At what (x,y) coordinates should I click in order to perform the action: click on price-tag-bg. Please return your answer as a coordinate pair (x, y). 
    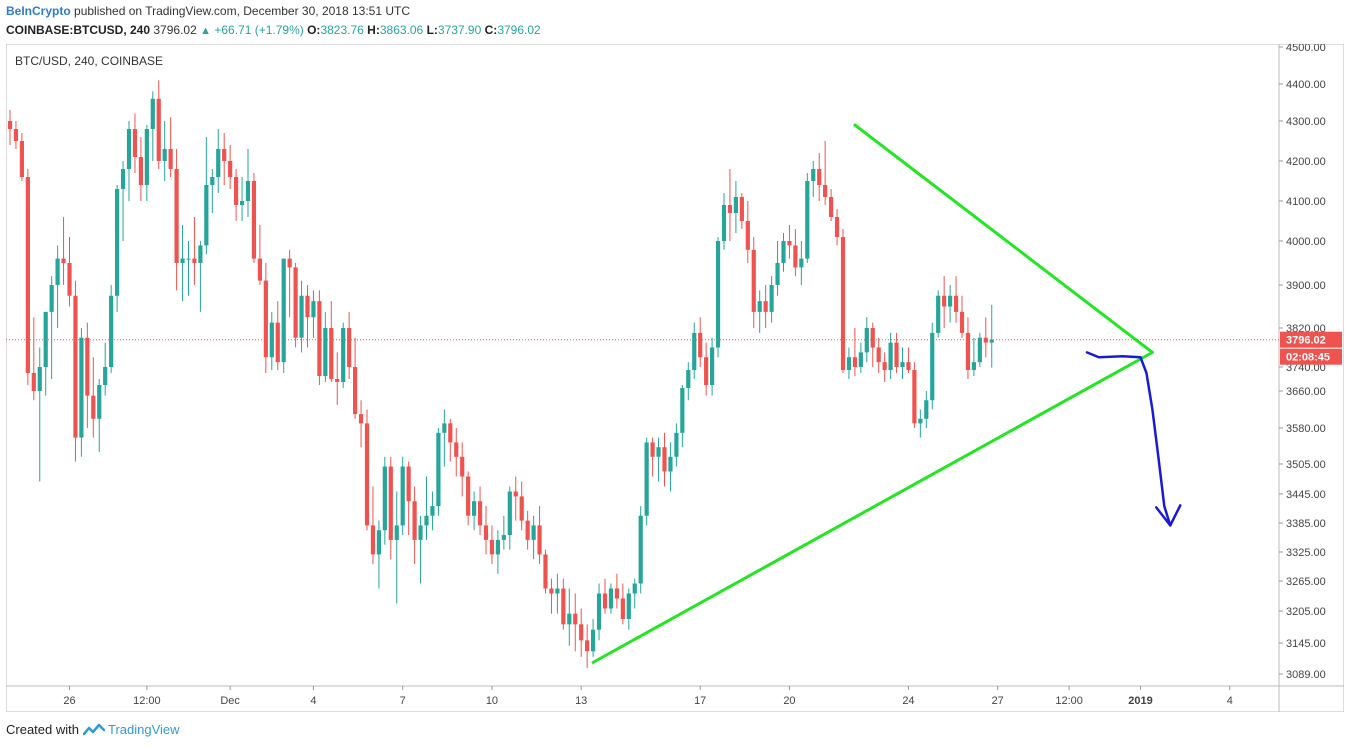
    Looking at the image, I should click on (1311, 339).